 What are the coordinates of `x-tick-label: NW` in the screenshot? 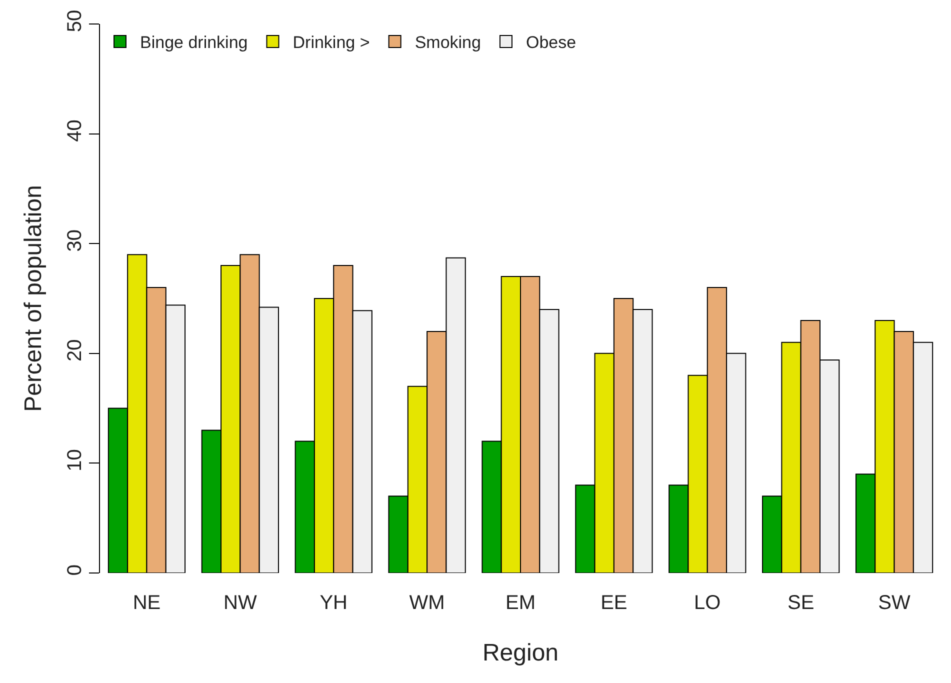 It's located at (240, 603).